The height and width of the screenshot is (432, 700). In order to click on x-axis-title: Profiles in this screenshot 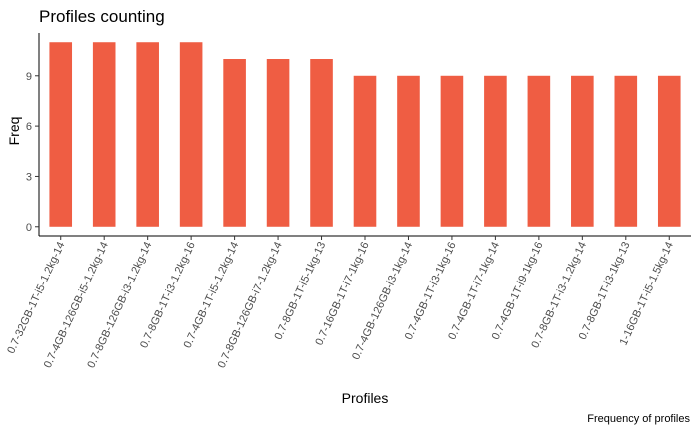, I will do `click(365, 398)`.